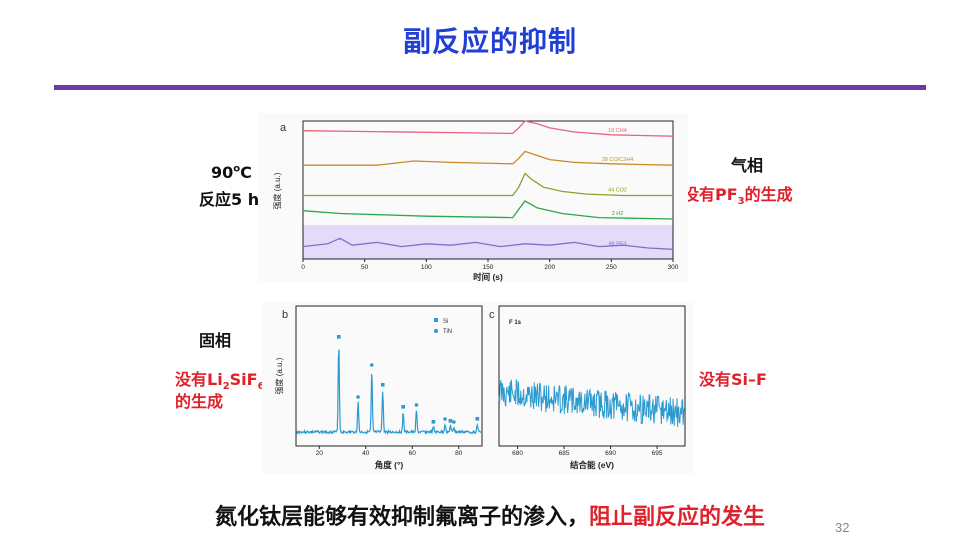 This screenshot has height=551, width=980. I want to click on chart-b-xrd: b 20 40 60 80 Si TiN 强度 (a.u.) 角度 (°), so click(374, 388).